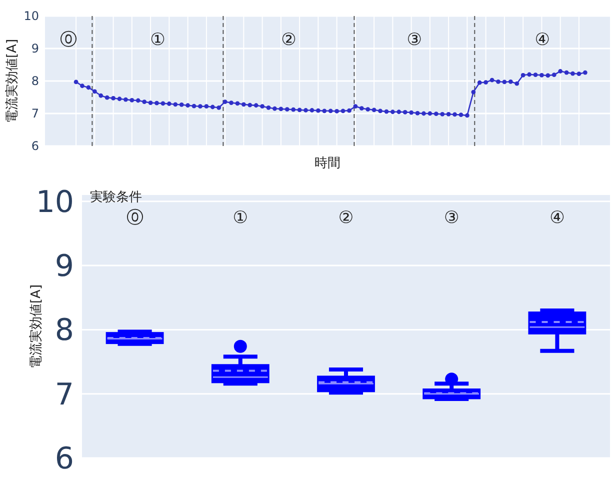  Describe the element at coordinates (240, 218) in the screenshot. I see `x-tick-label: ①` at that location.